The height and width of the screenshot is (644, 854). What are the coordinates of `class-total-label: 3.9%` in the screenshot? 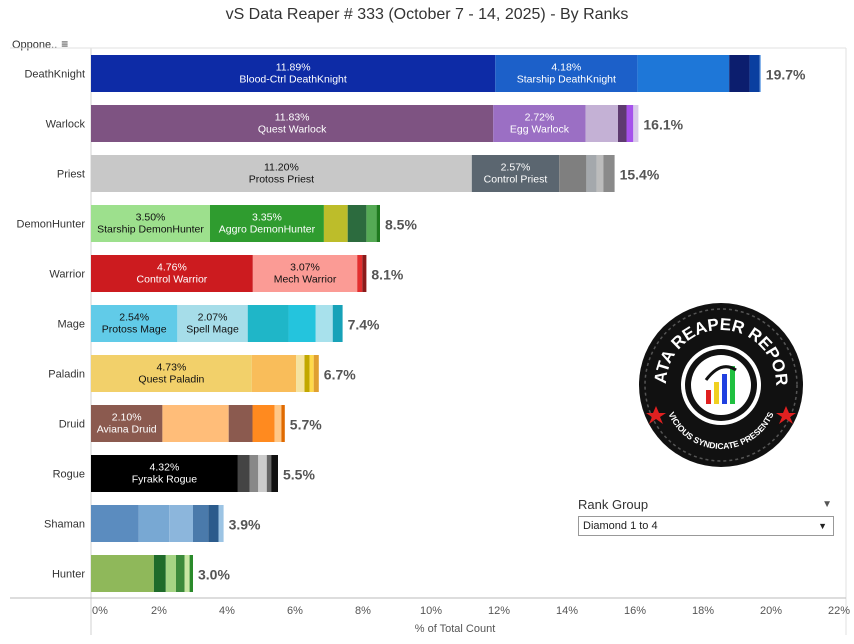 It's located at (245, 525).